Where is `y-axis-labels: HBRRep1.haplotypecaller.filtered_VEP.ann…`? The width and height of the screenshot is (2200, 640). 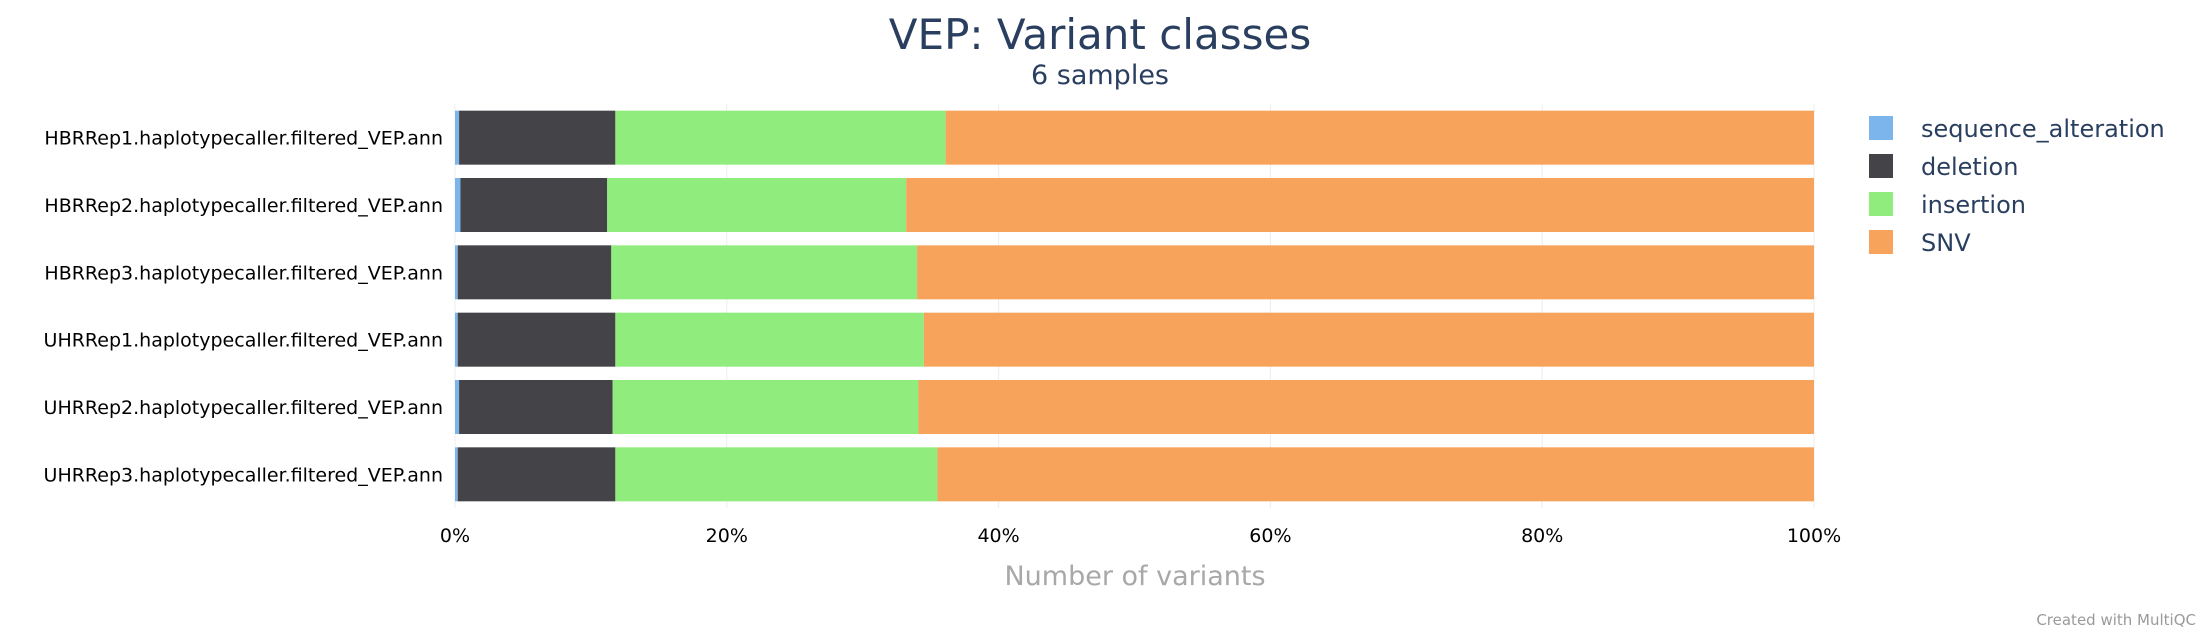
y-axis-labels: HBRRep1.haplotypecaller.filtered_VEP.ann… is located at coordinates (243, 307).